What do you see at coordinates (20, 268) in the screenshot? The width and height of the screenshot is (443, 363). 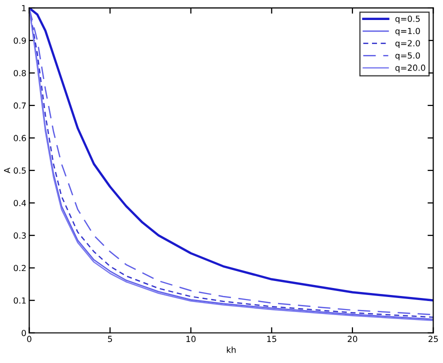 I see `y-tick-label: 0.2` at bounding box center [20, 268].